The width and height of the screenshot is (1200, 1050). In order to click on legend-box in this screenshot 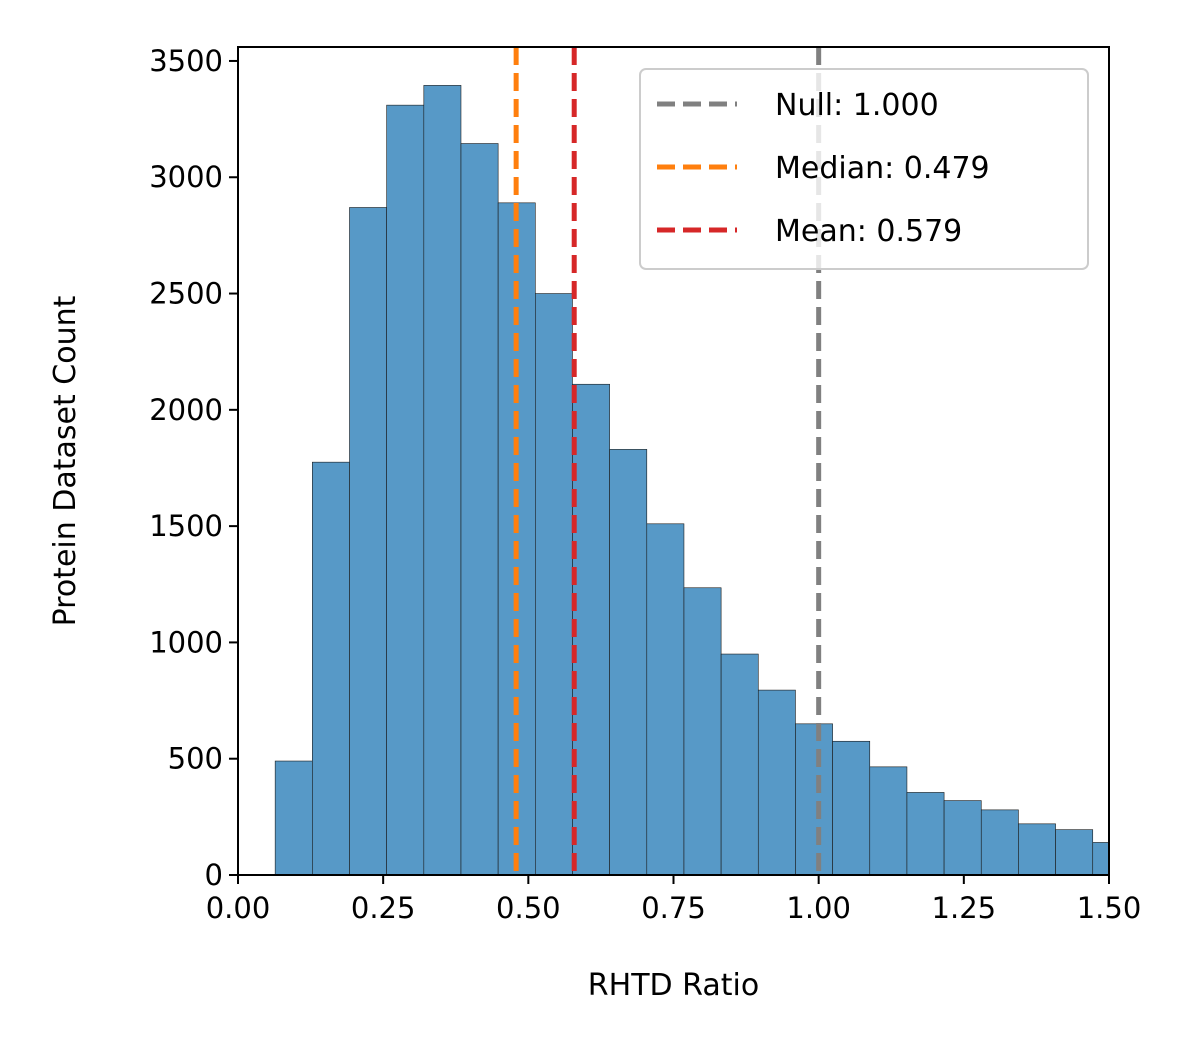, I will do `click(864, 169)`.